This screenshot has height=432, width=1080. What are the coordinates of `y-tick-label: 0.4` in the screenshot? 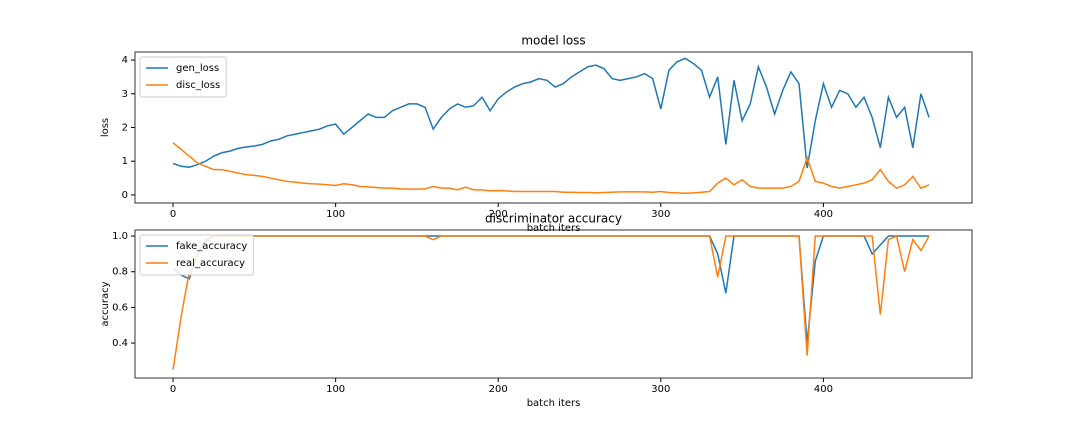 It's located at (120, 343).